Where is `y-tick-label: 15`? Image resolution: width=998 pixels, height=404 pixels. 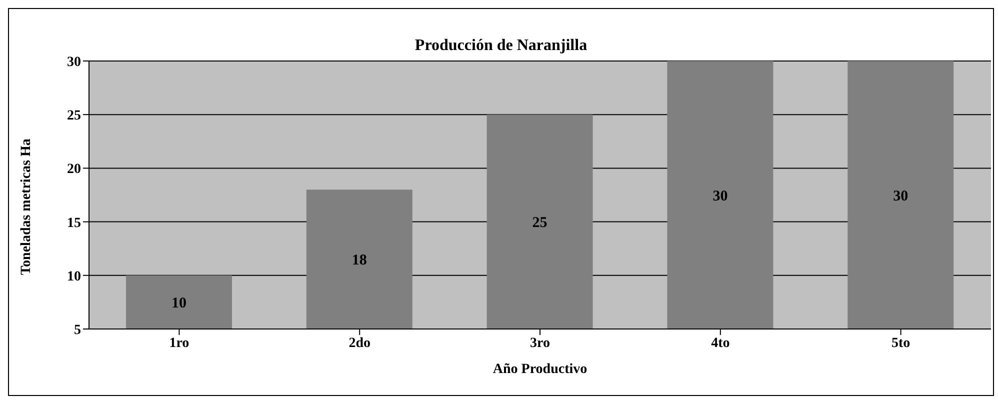 y-tick-label: 15 is located at coordinates (74, 223).